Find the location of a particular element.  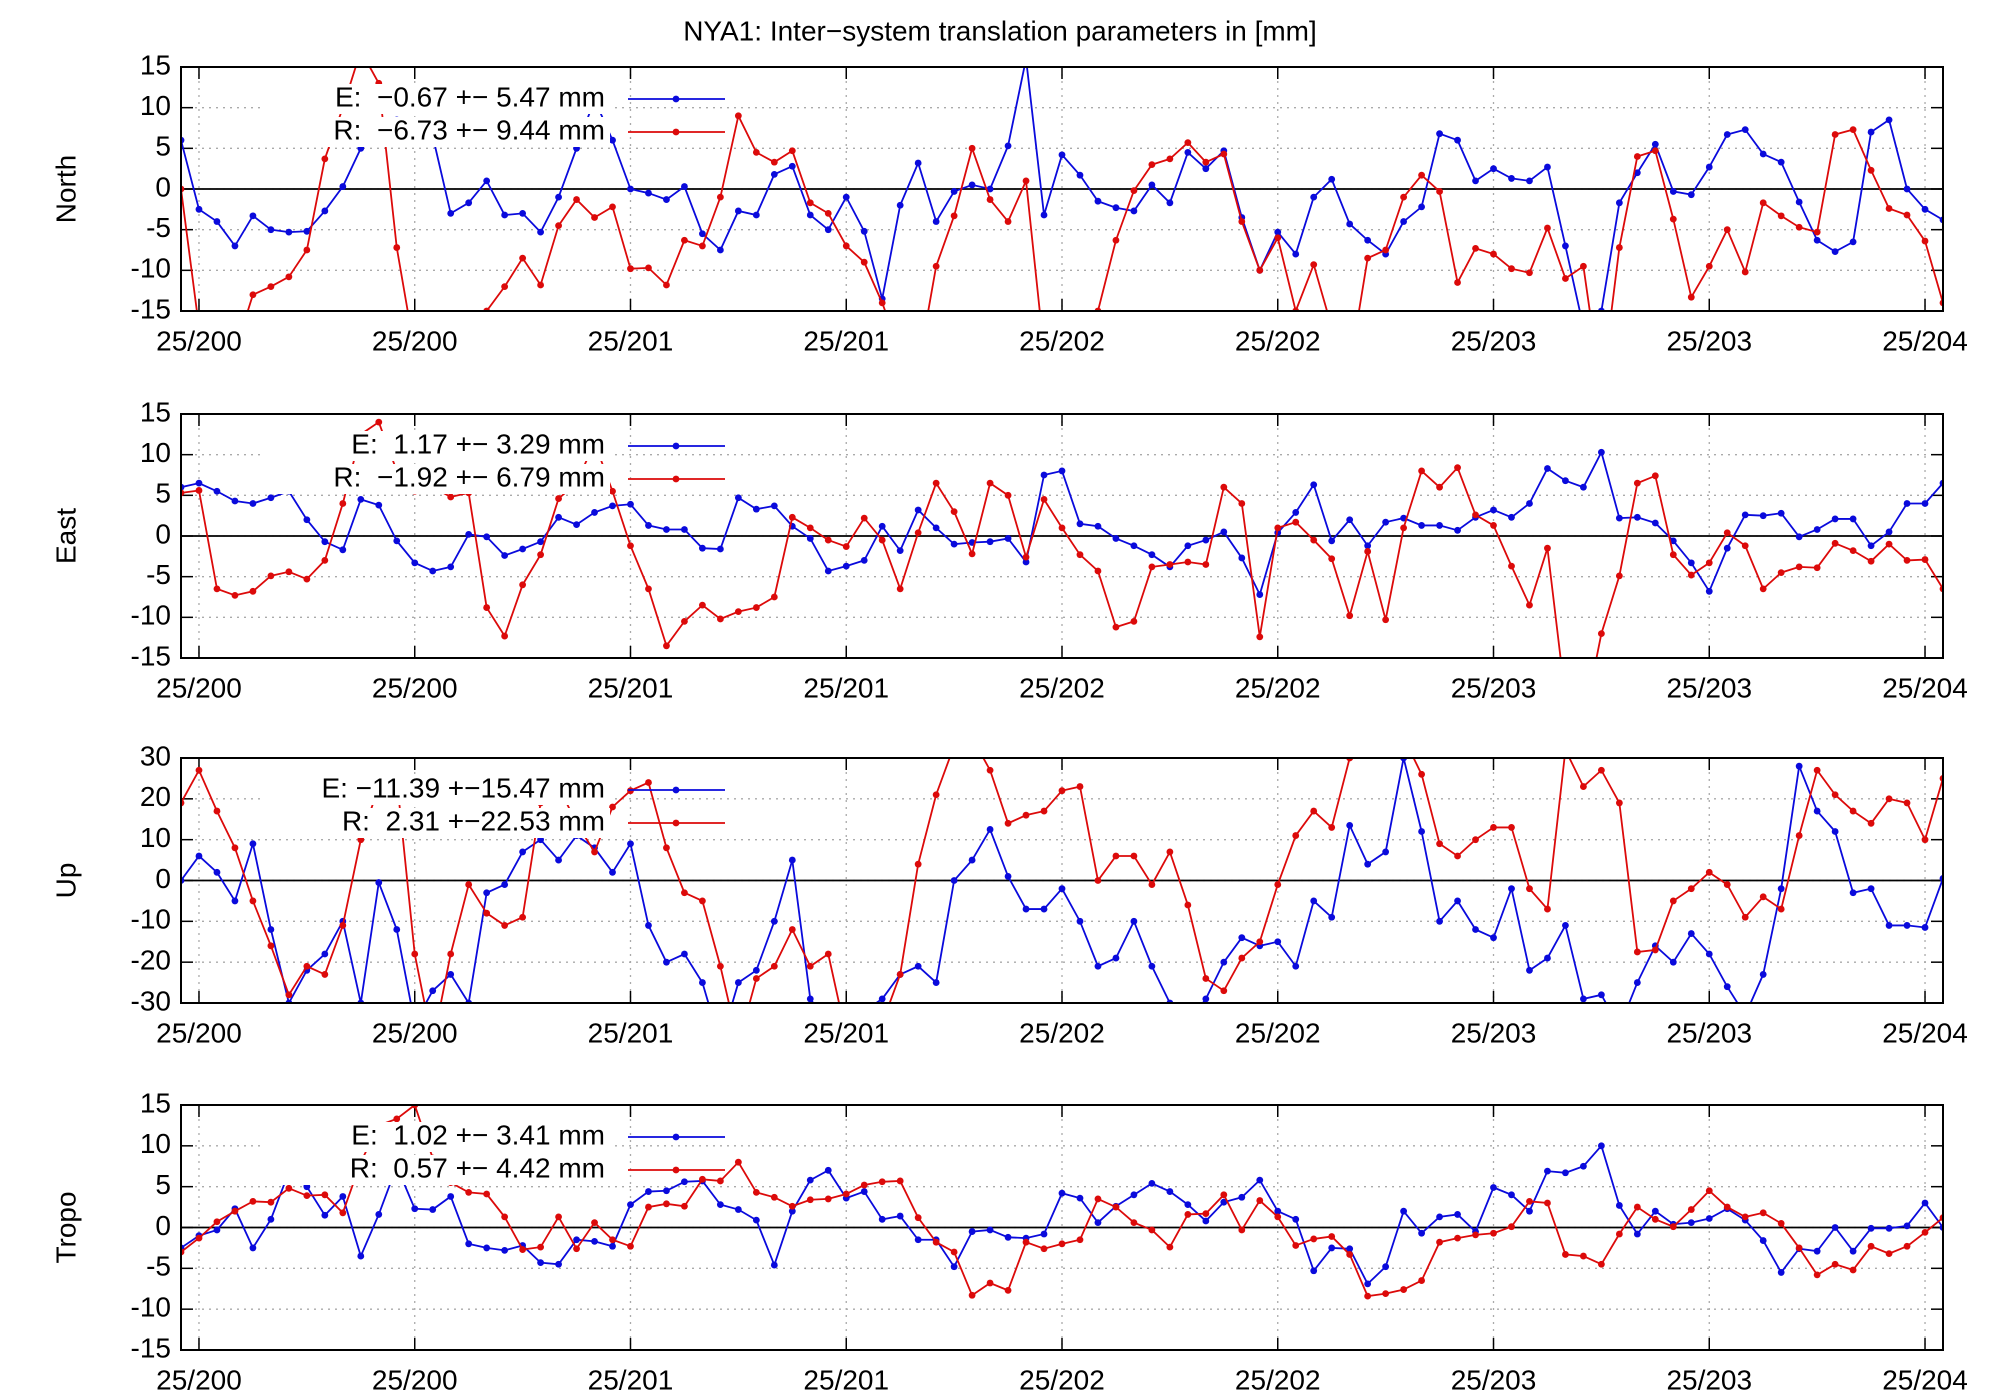

legend-label: R: 2.31 +−22.53 mm is located at coordinates (473, 820).